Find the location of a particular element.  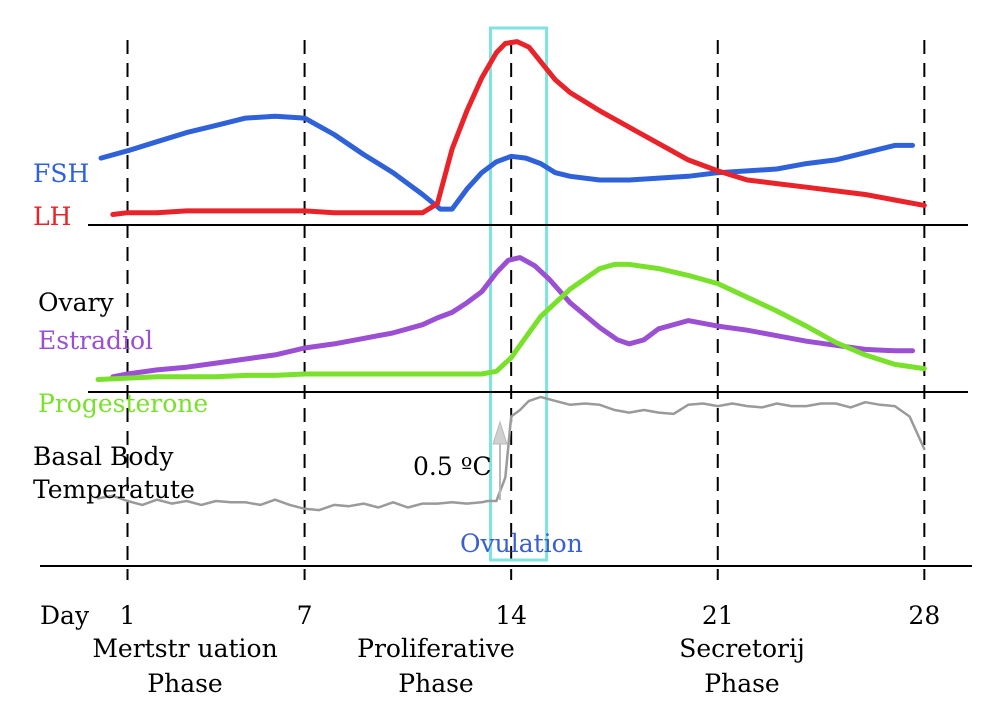

fsh-label: FSH is located at coordinates (61, 173).